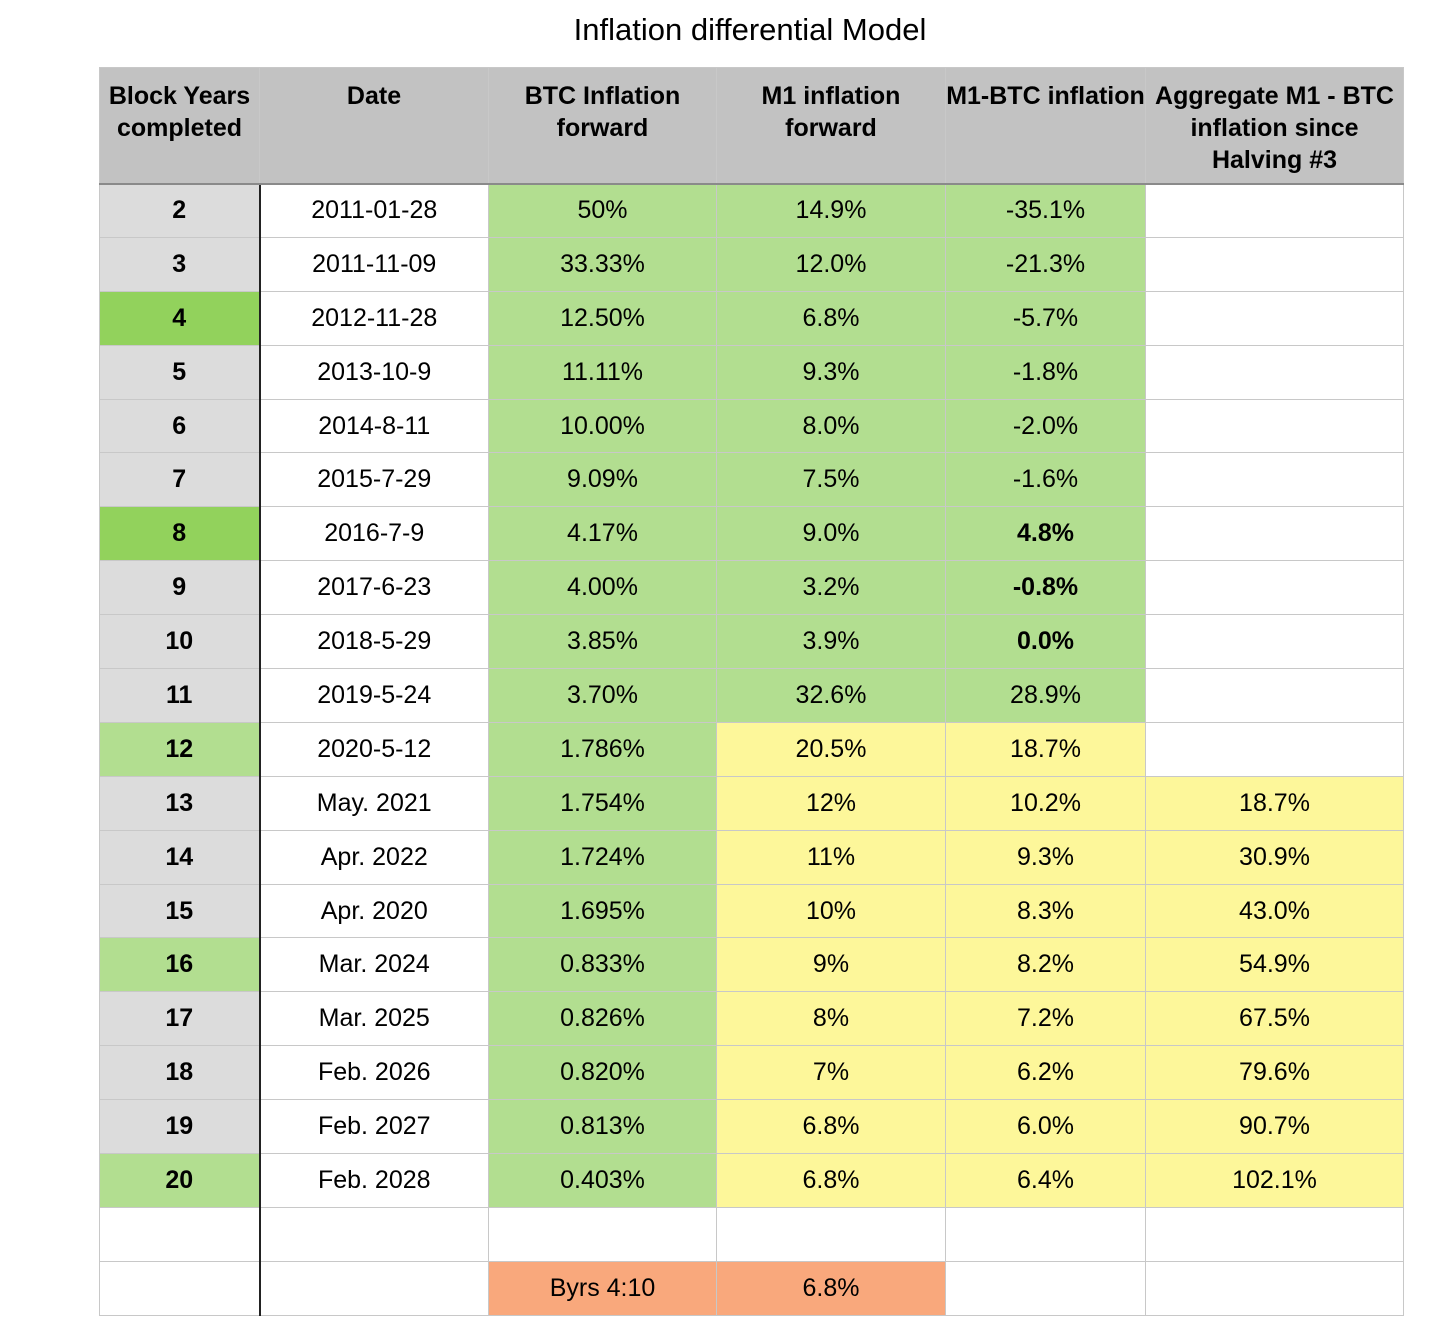 Image resolution: width=1456 pixels, height=1342 pixels. I want to click on table-row: 9 2017-6-23 4.00% 3.2% -0.8%, so click(751, 588).